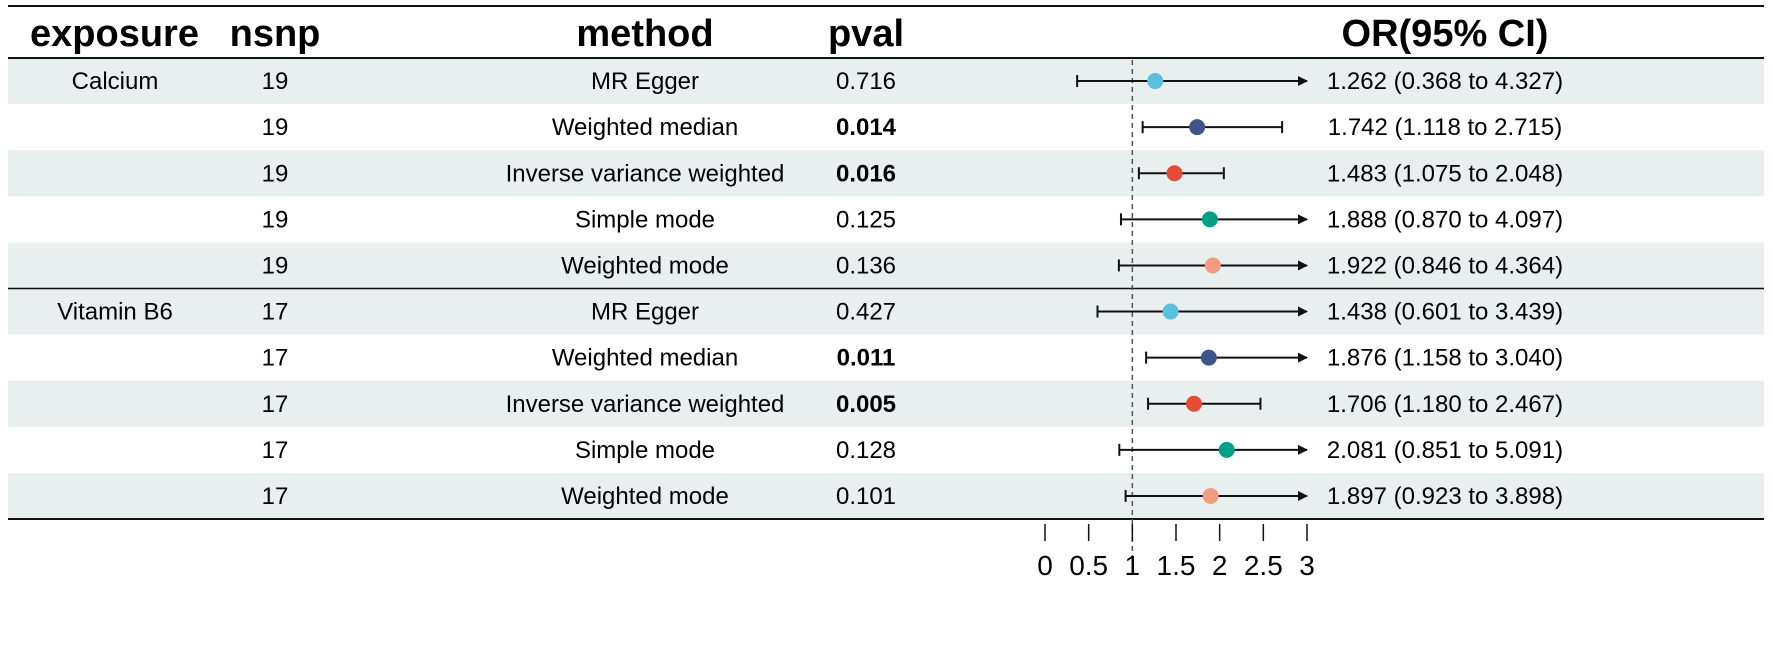  What do you see at coordinates (866, 173) in the screenshot?
I see `pval-value: 0.016` at bounding box center [866, 173].